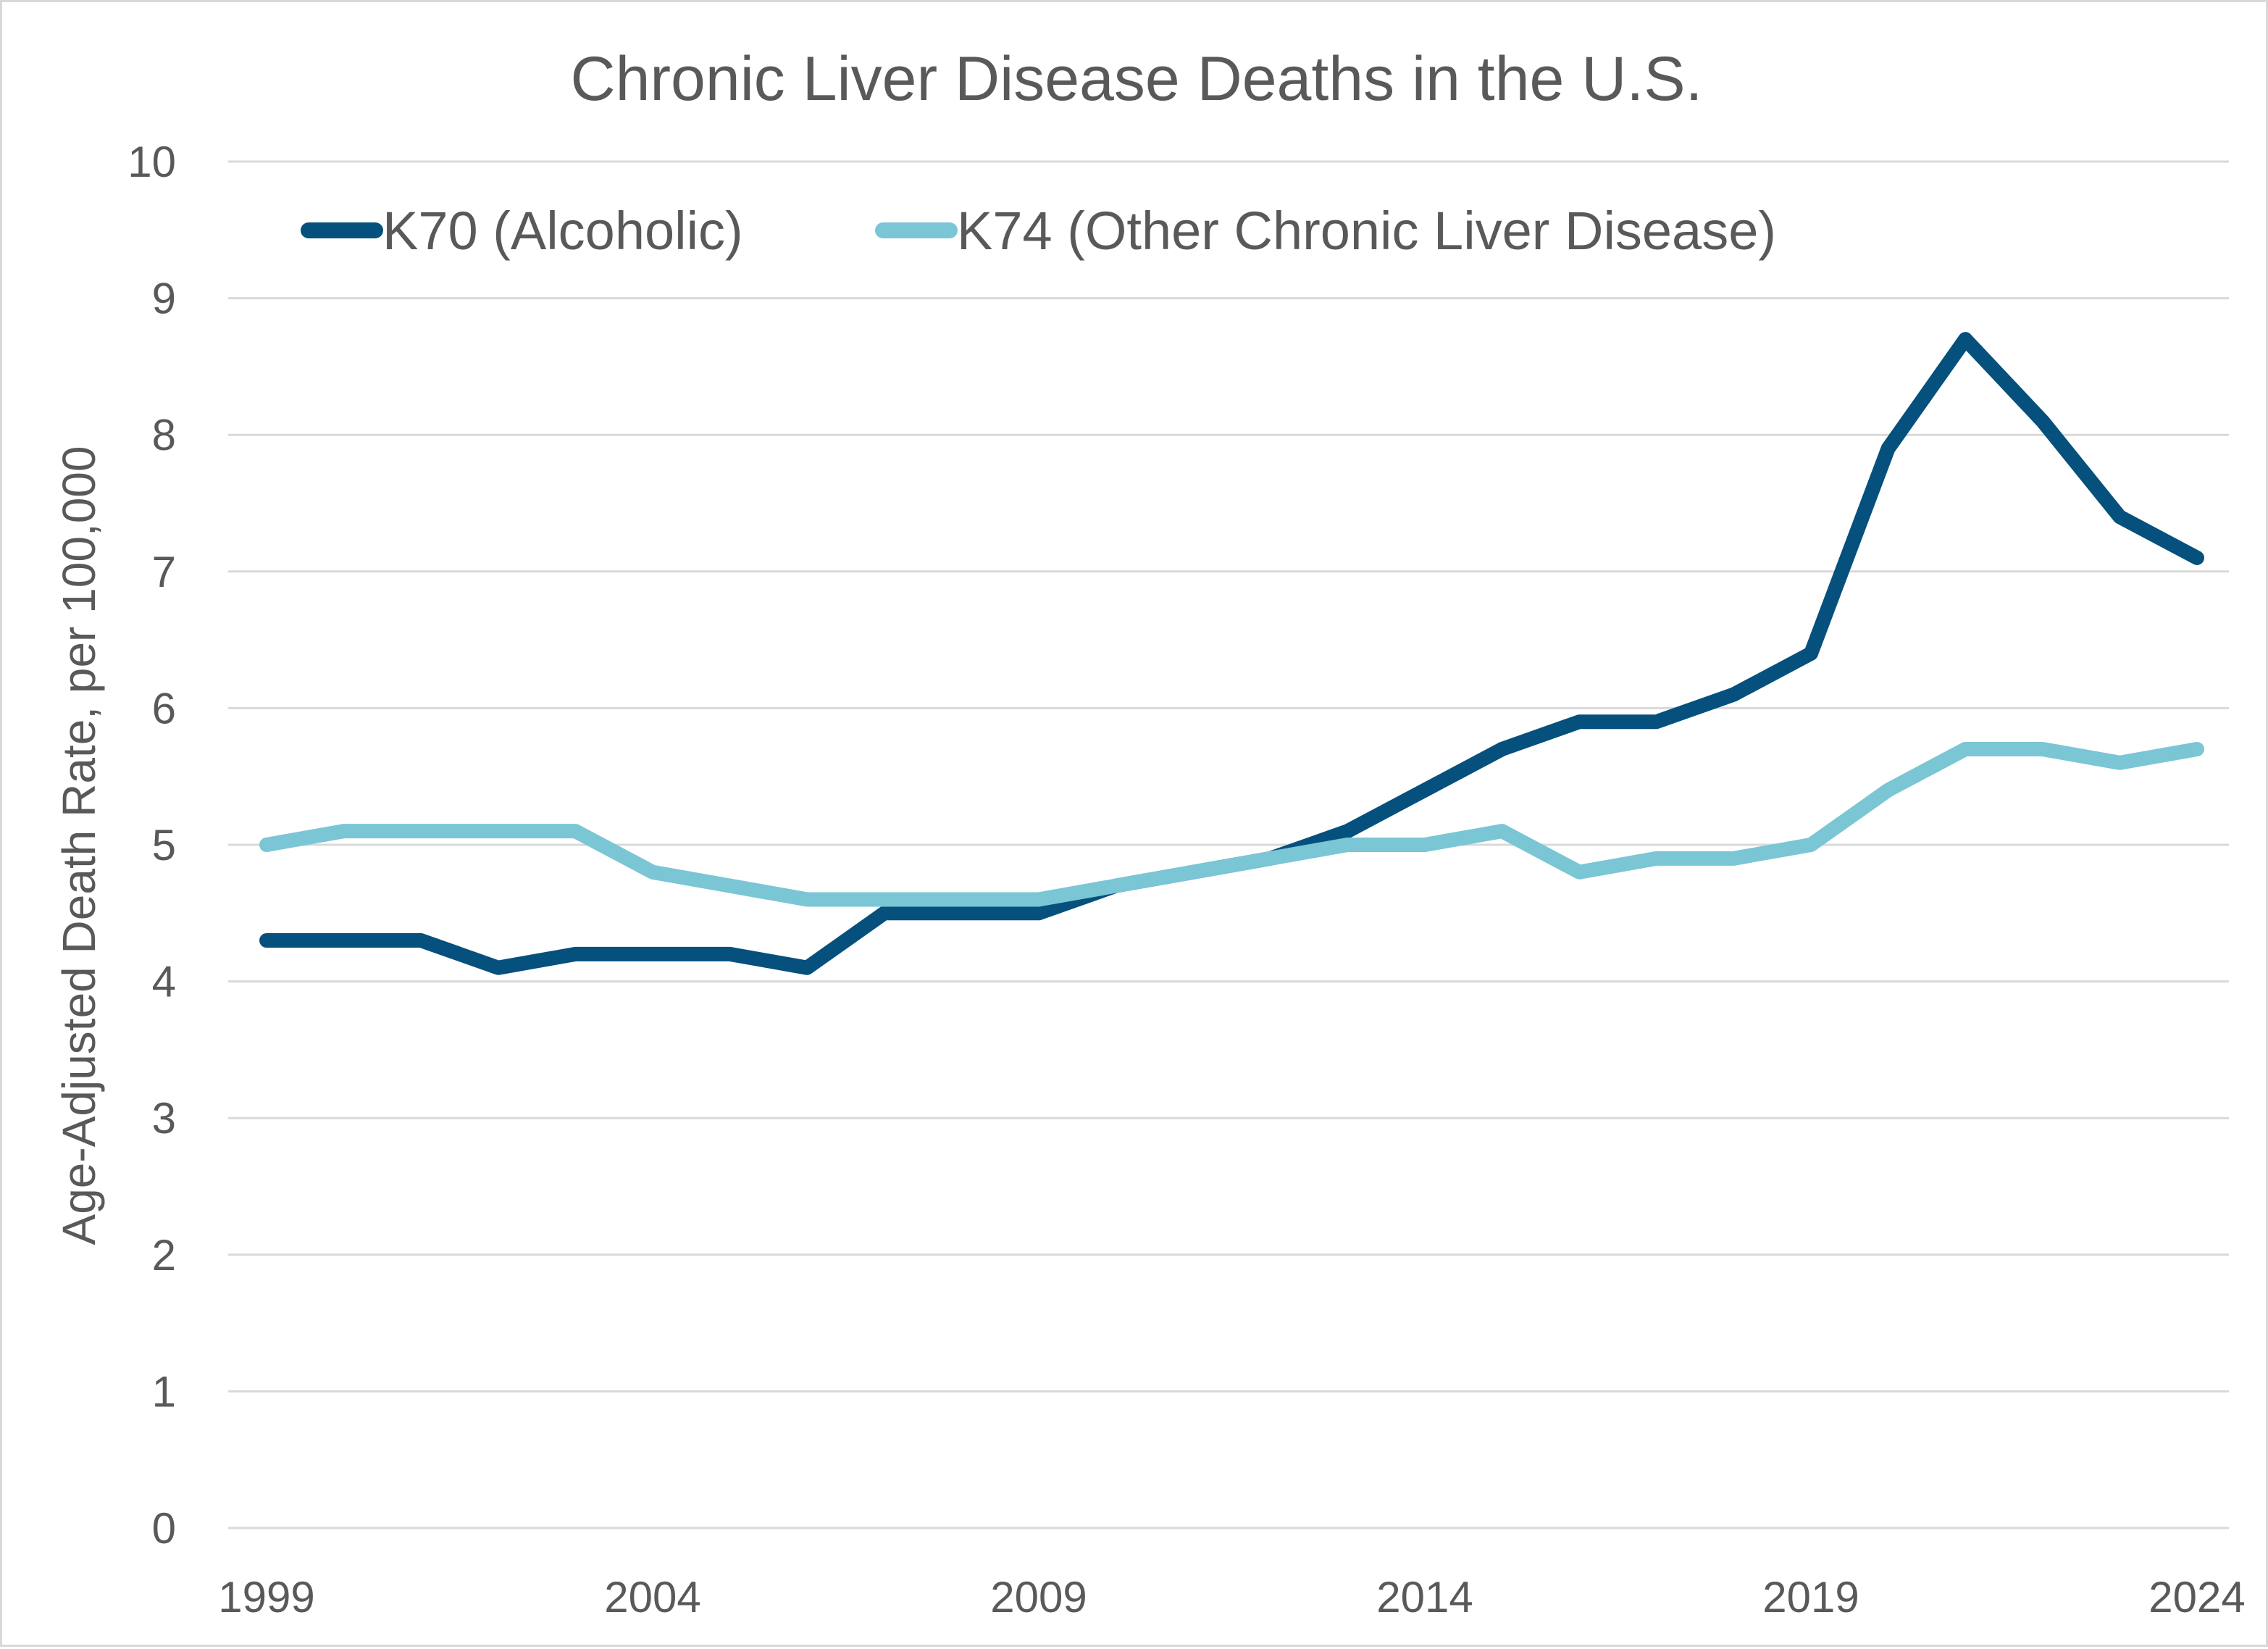 The image size is (2268, 1649). I want to click on y-tick-label: 9, so click(164, 299).